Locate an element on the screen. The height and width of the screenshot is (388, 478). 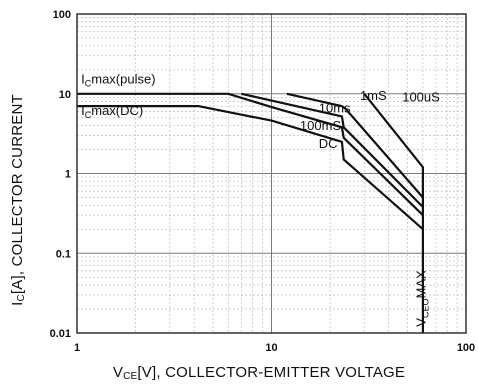
x-axis-label: VCE[V], COLLECTOR-EMITTER VOLTAGE is located at coordinates (259, 373).